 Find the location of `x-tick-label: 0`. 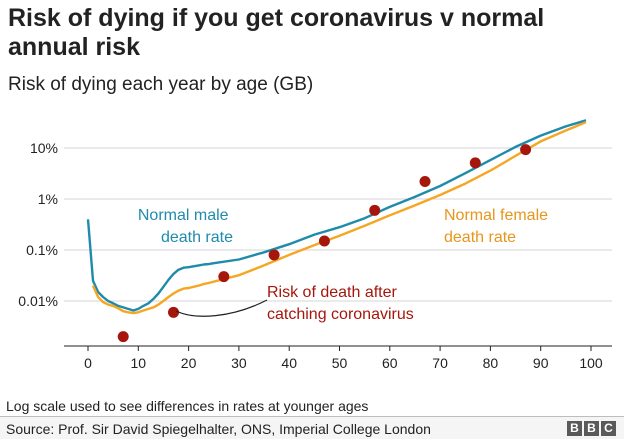

x-tick-label: 0 is located at coordinates (88, 363).